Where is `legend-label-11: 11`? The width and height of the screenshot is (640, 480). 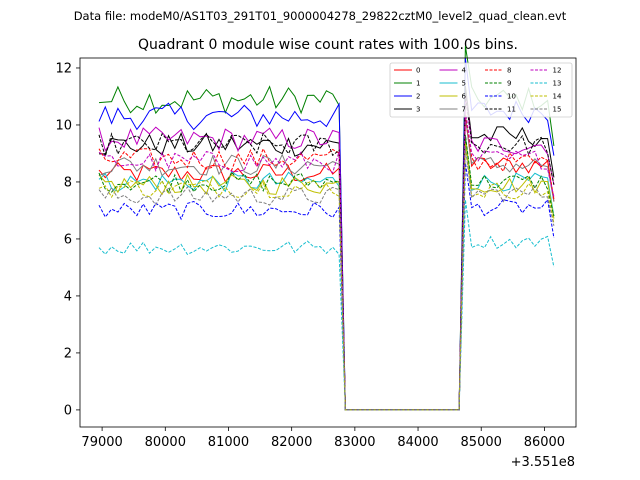
legend-label-11: 11 is located at coordinates (511, 110).